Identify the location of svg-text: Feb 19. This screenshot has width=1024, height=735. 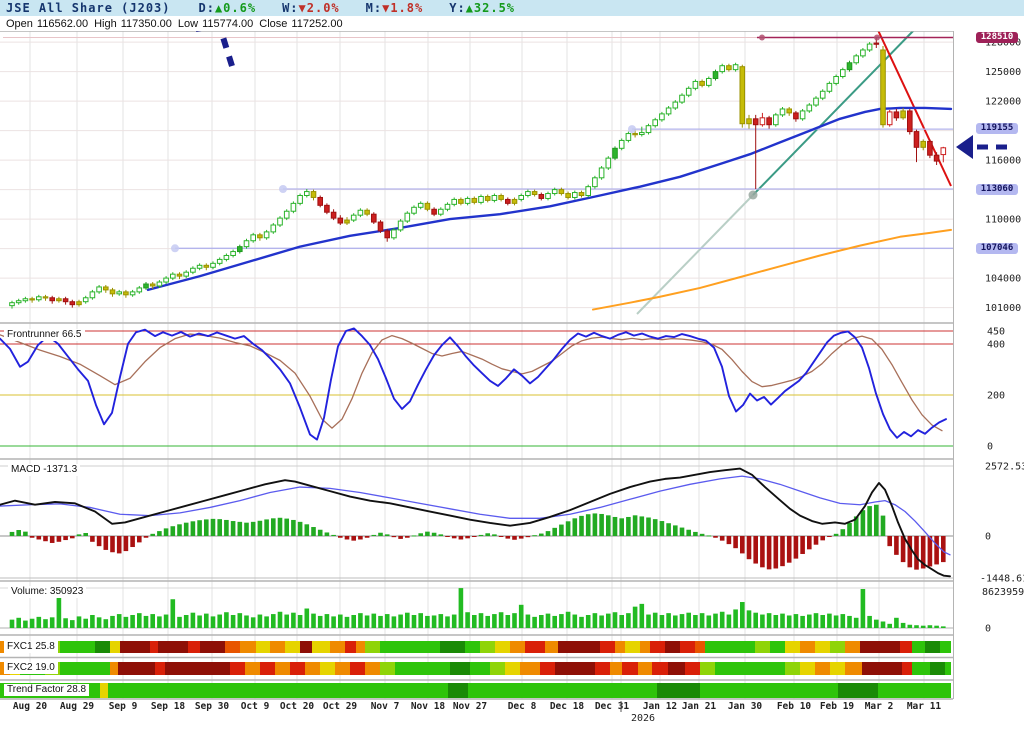
(837, 706).